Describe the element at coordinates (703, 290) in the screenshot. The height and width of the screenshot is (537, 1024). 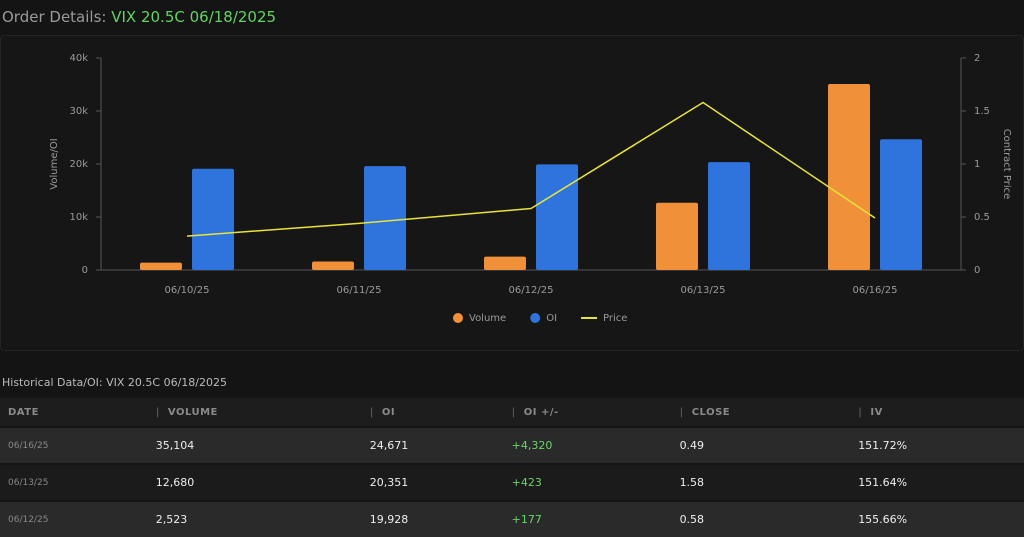
I see `x-tick-label: 06/13/25` at that location.